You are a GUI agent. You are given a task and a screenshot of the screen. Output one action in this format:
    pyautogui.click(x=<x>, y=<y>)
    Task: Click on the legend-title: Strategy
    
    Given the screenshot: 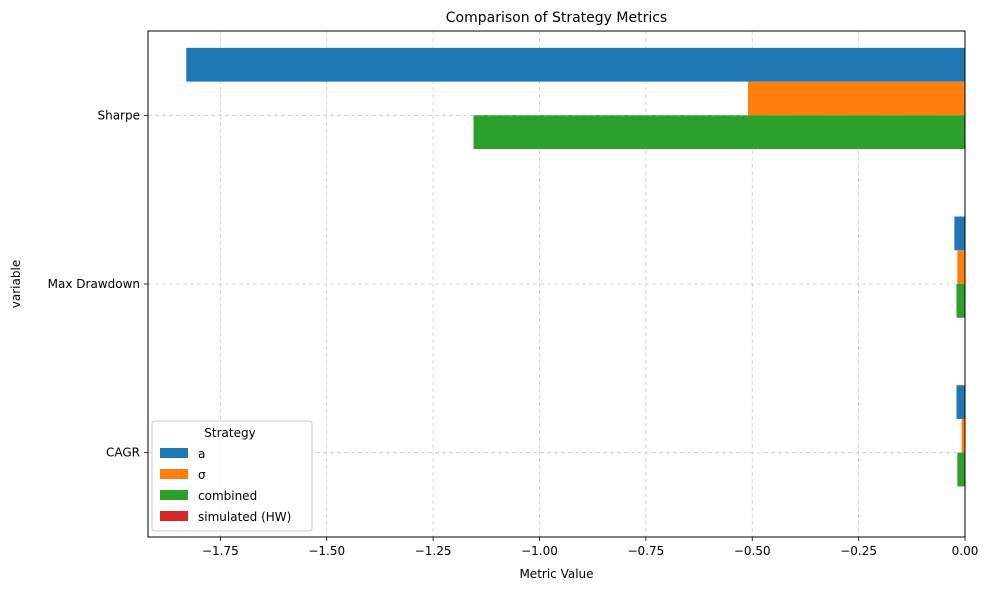 What is the action you would take?
    pyautogui.click(x=229, y=433)
    